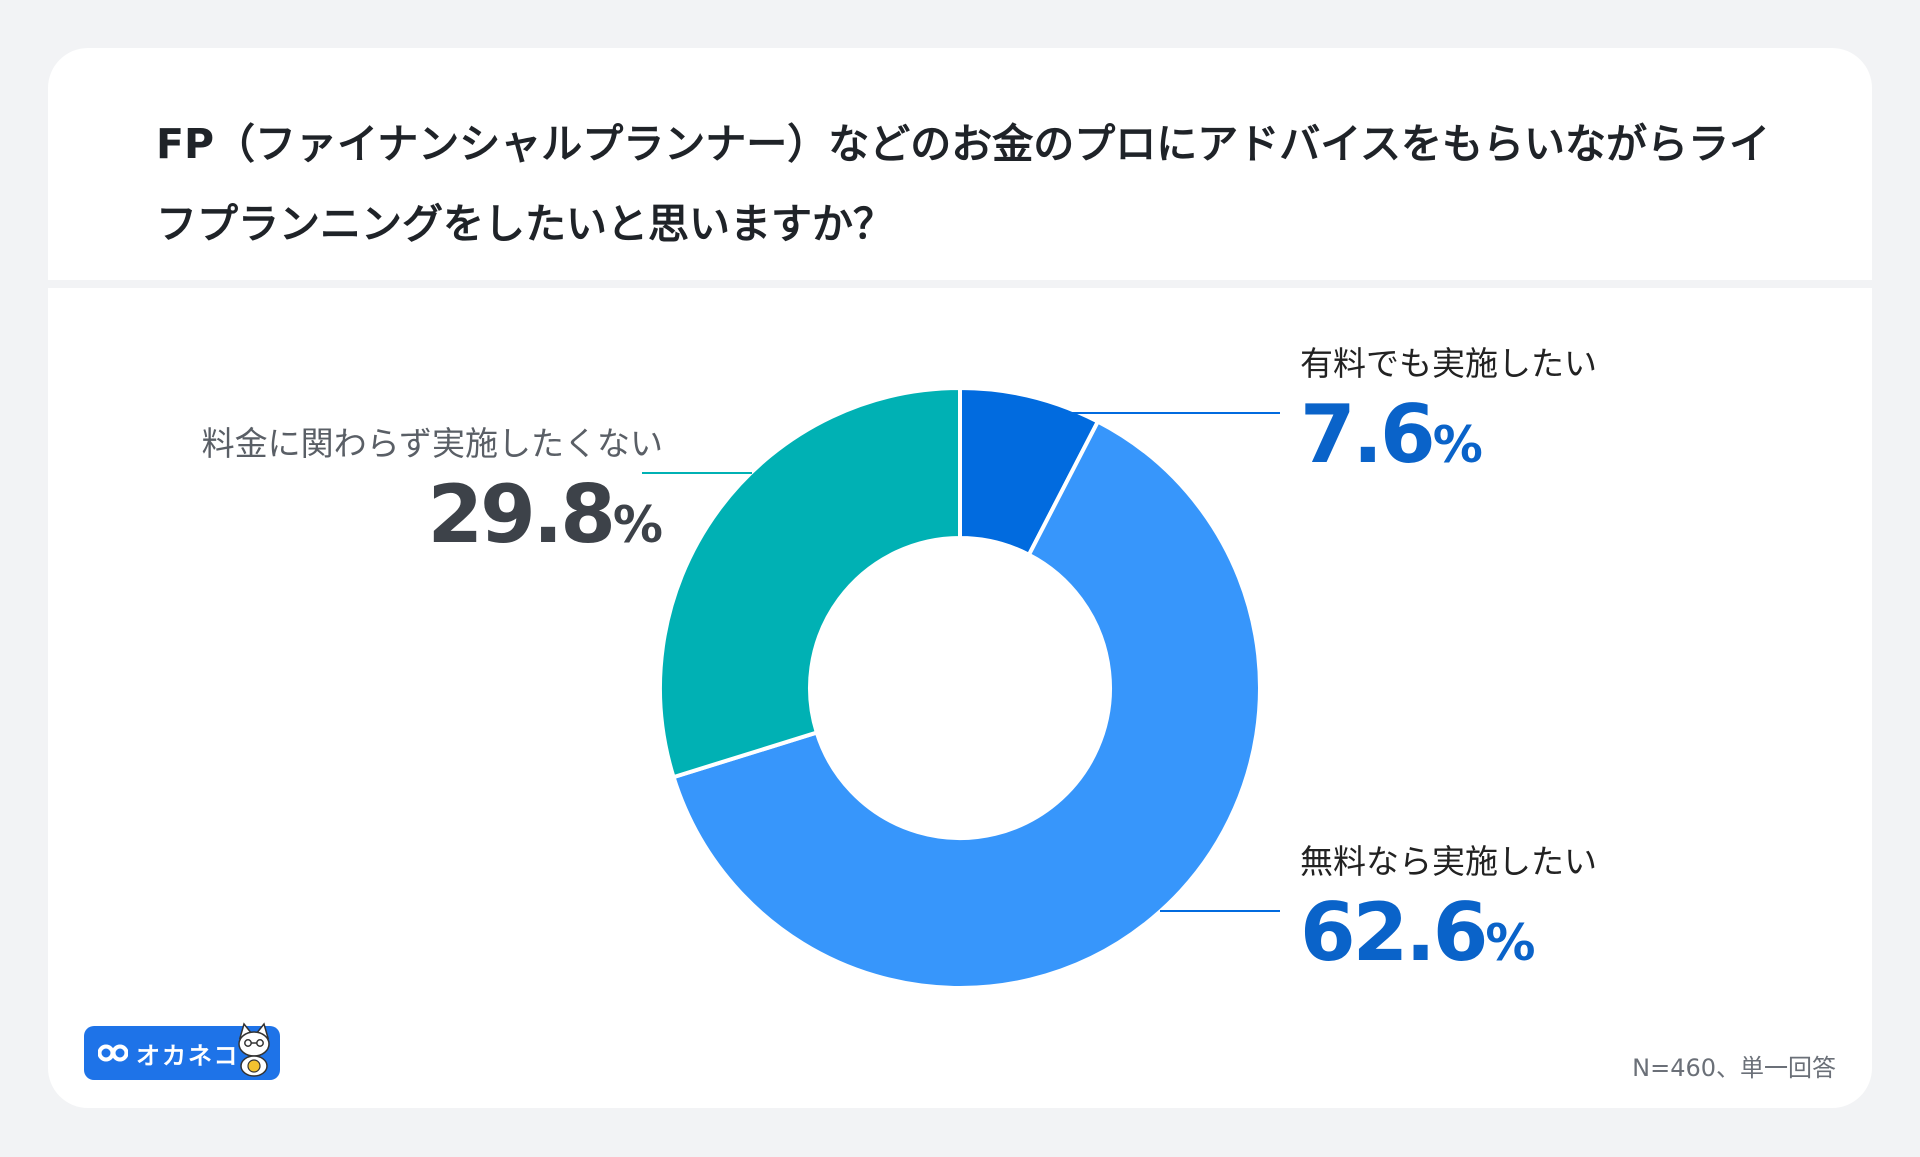 This screenshot has height=1157, width=1920. Describe the element at coordinates (810, 582) in the screenshot. I see `slice-no` at that location.